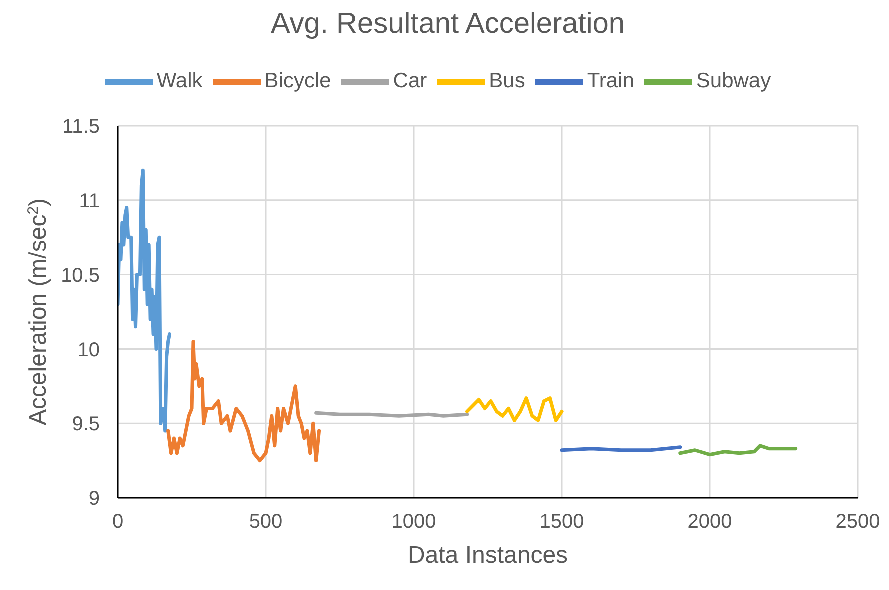  Describe the element at coordinates (266, 522) in the screenshot. I see `x-tick-label: 500` at that location.